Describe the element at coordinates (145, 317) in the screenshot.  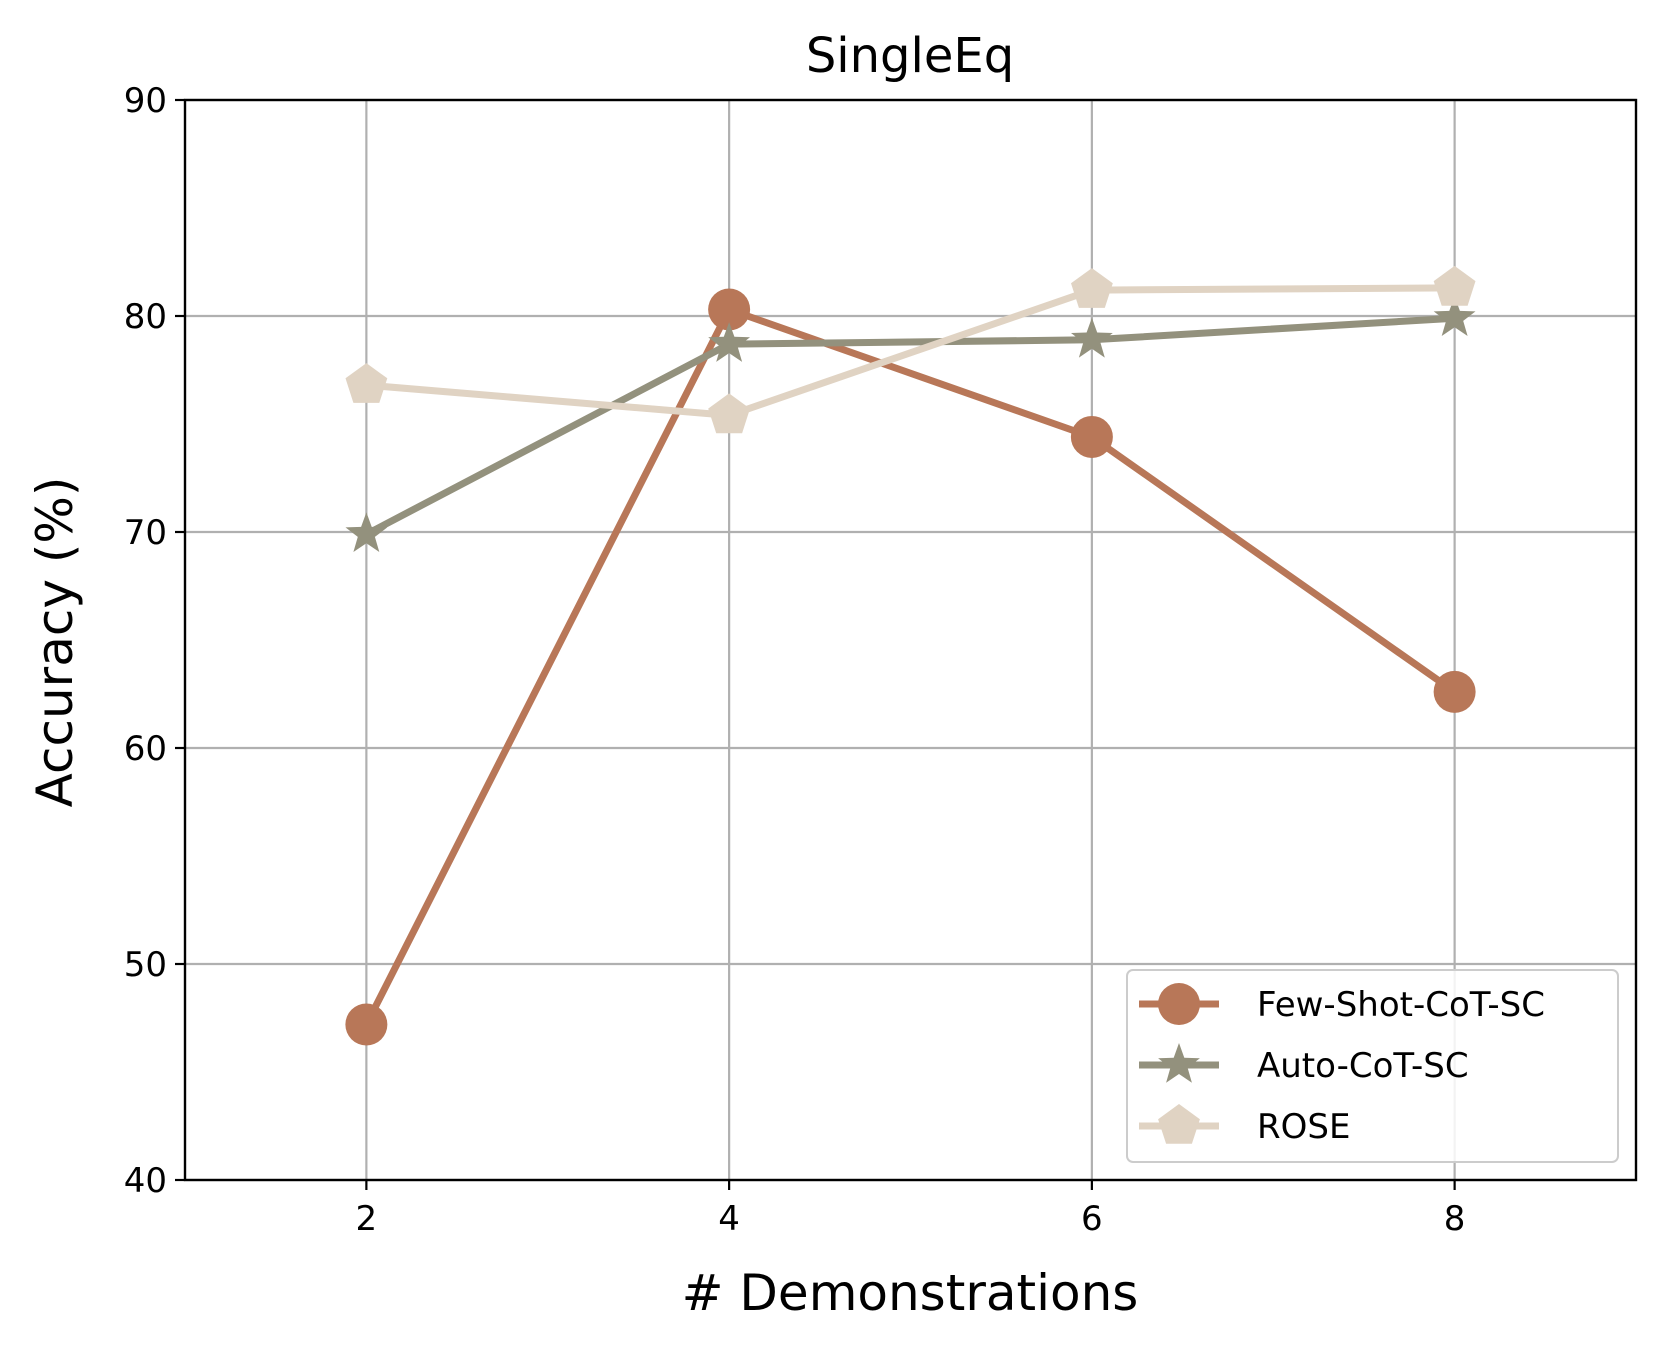
I see `y-tick-label: 80` at that location.